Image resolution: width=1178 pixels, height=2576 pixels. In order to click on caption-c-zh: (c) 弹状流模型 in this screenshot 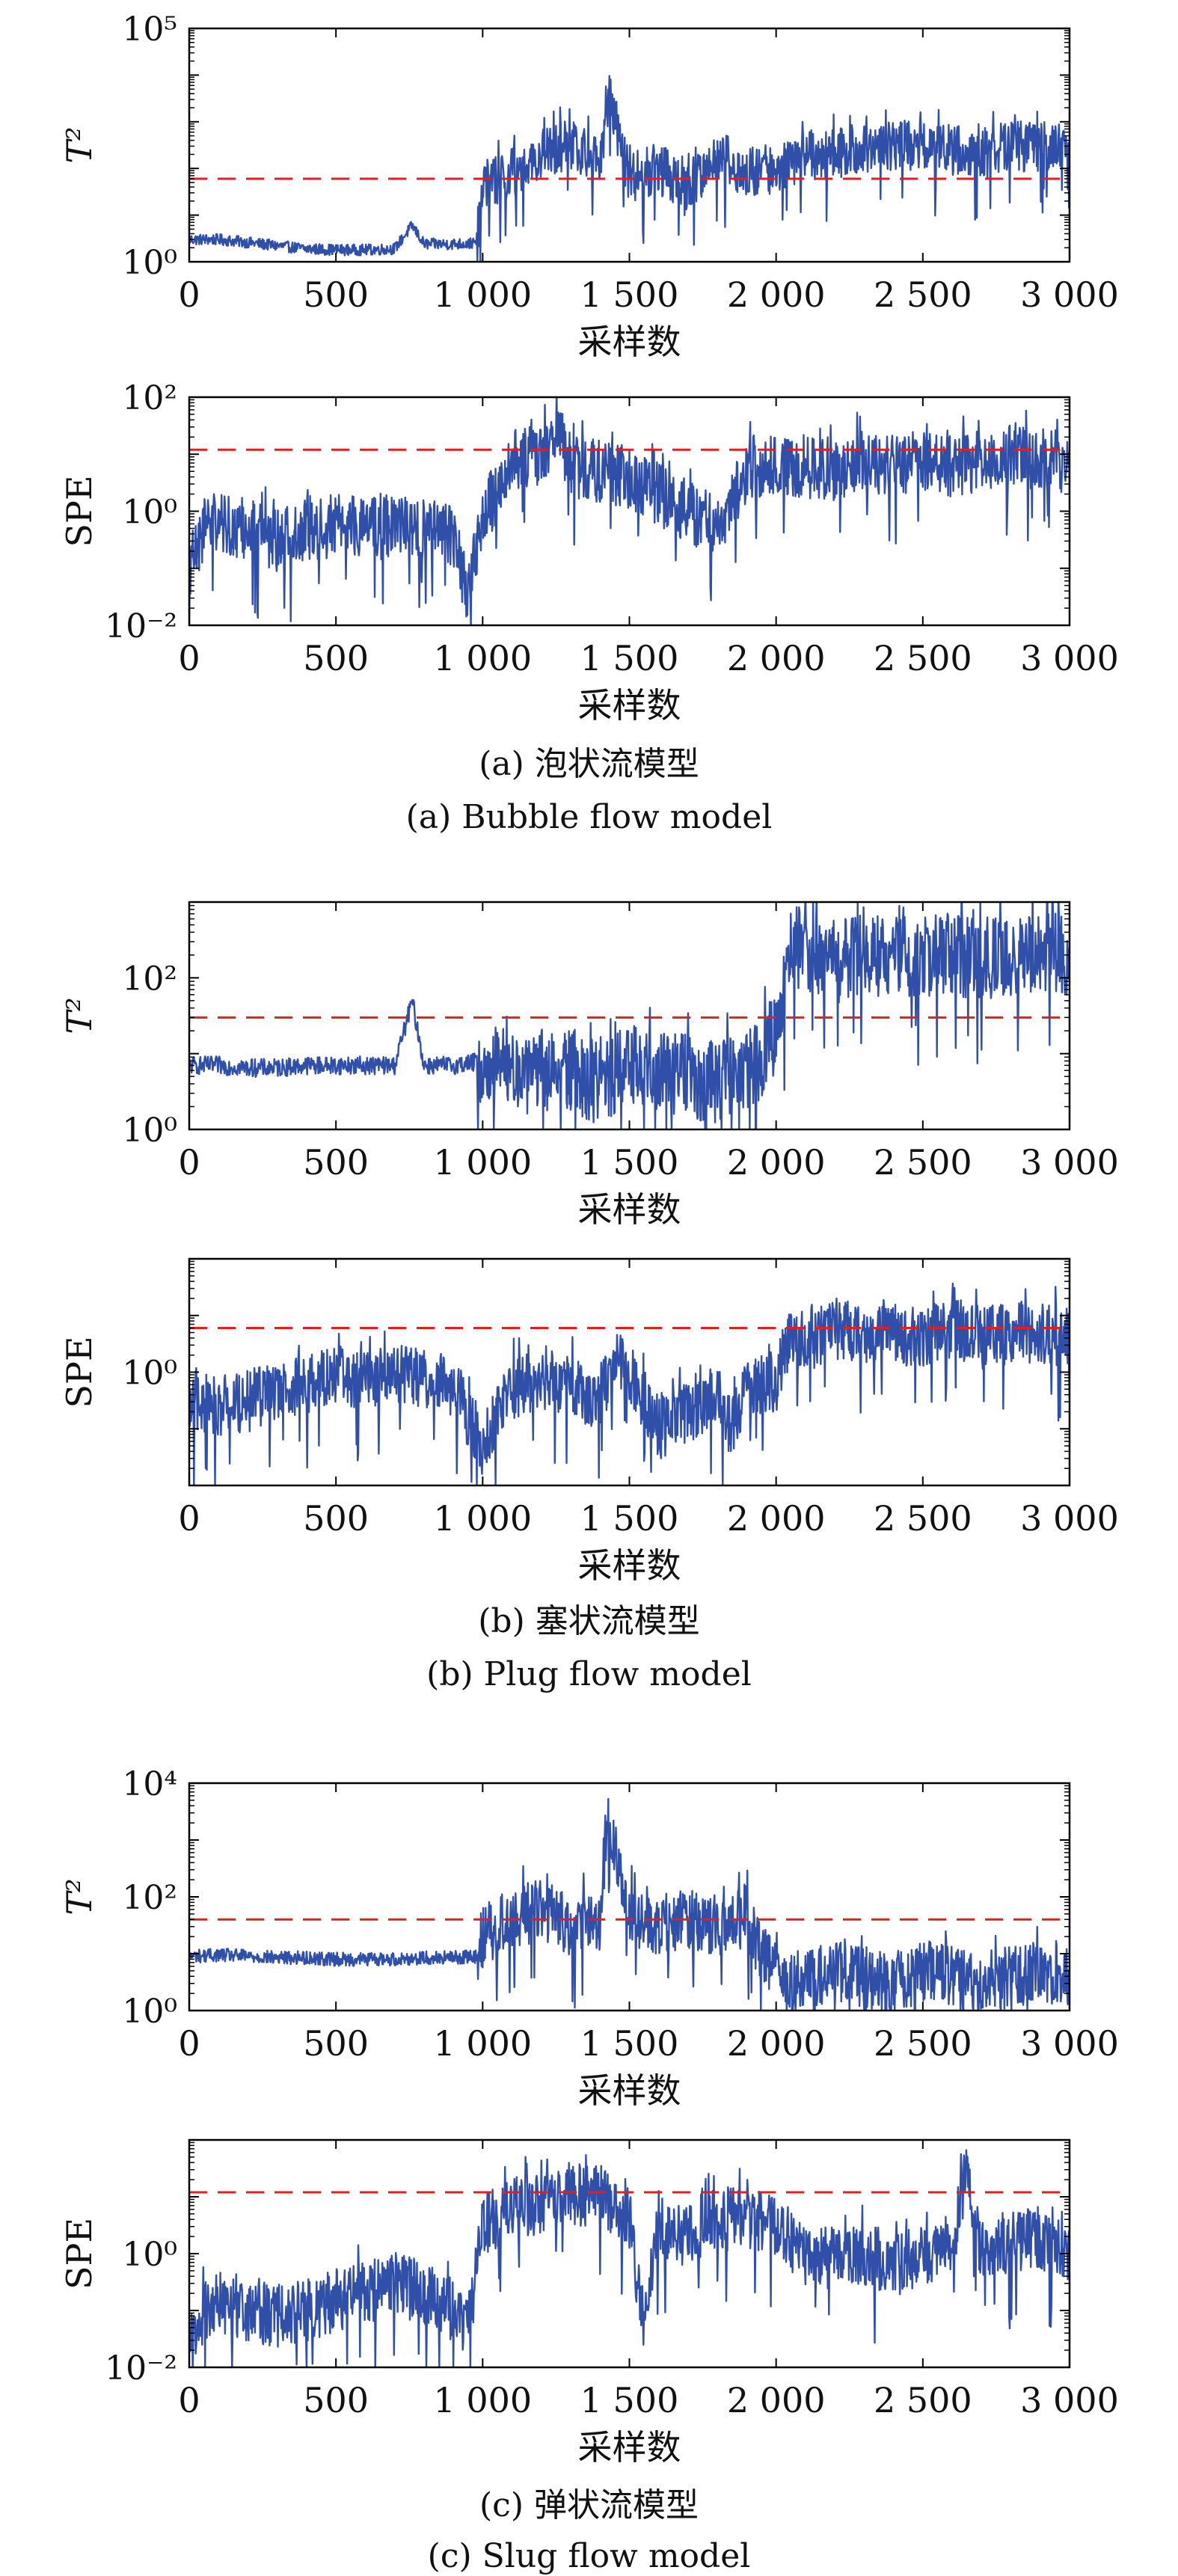, I will do `click(589, 2505)`.